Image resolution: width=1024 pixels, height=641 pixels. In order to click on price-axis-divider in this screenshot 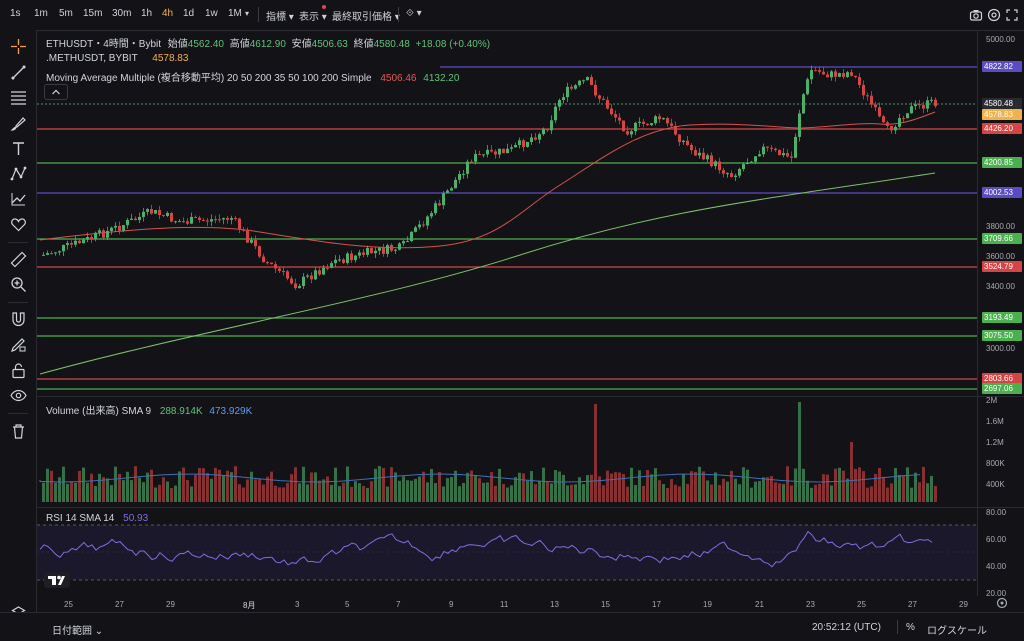, I will do `click(977, 313)`.